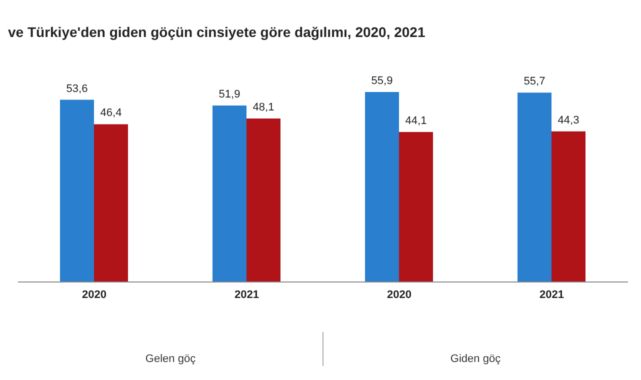 This screenshot has height=380, width=641. Describe the element at coordinates (170, 359) in the screenshot. I see `text: Gelen göç` at that location.